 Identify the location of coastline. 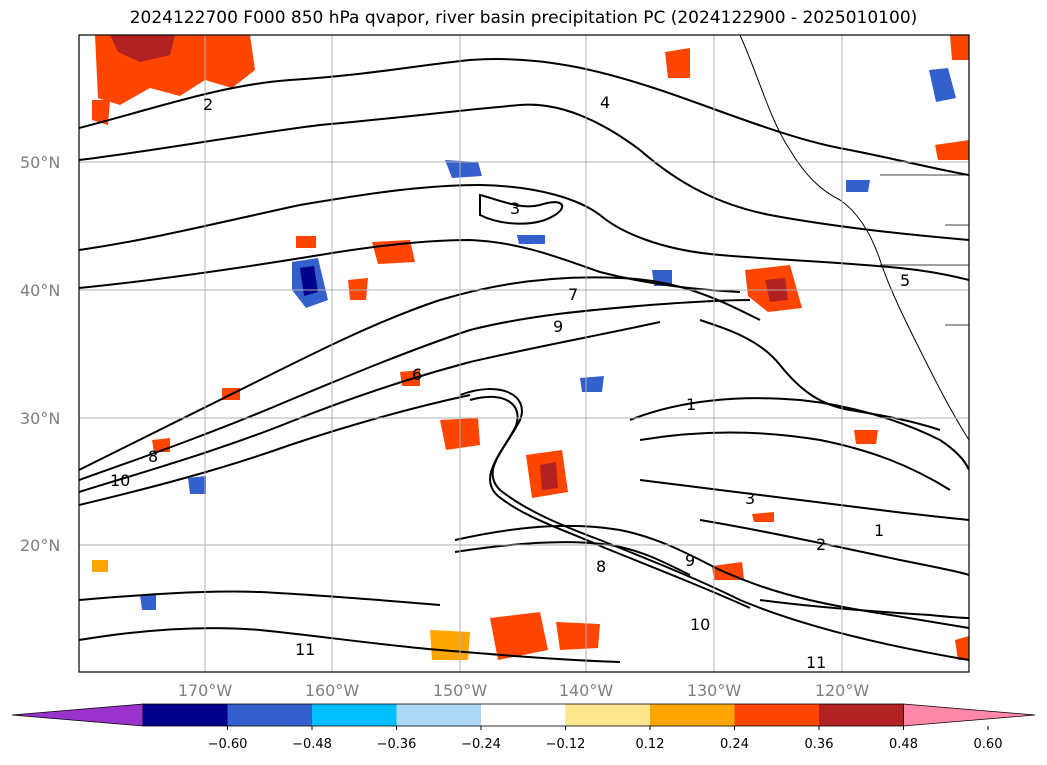
(854, 238).